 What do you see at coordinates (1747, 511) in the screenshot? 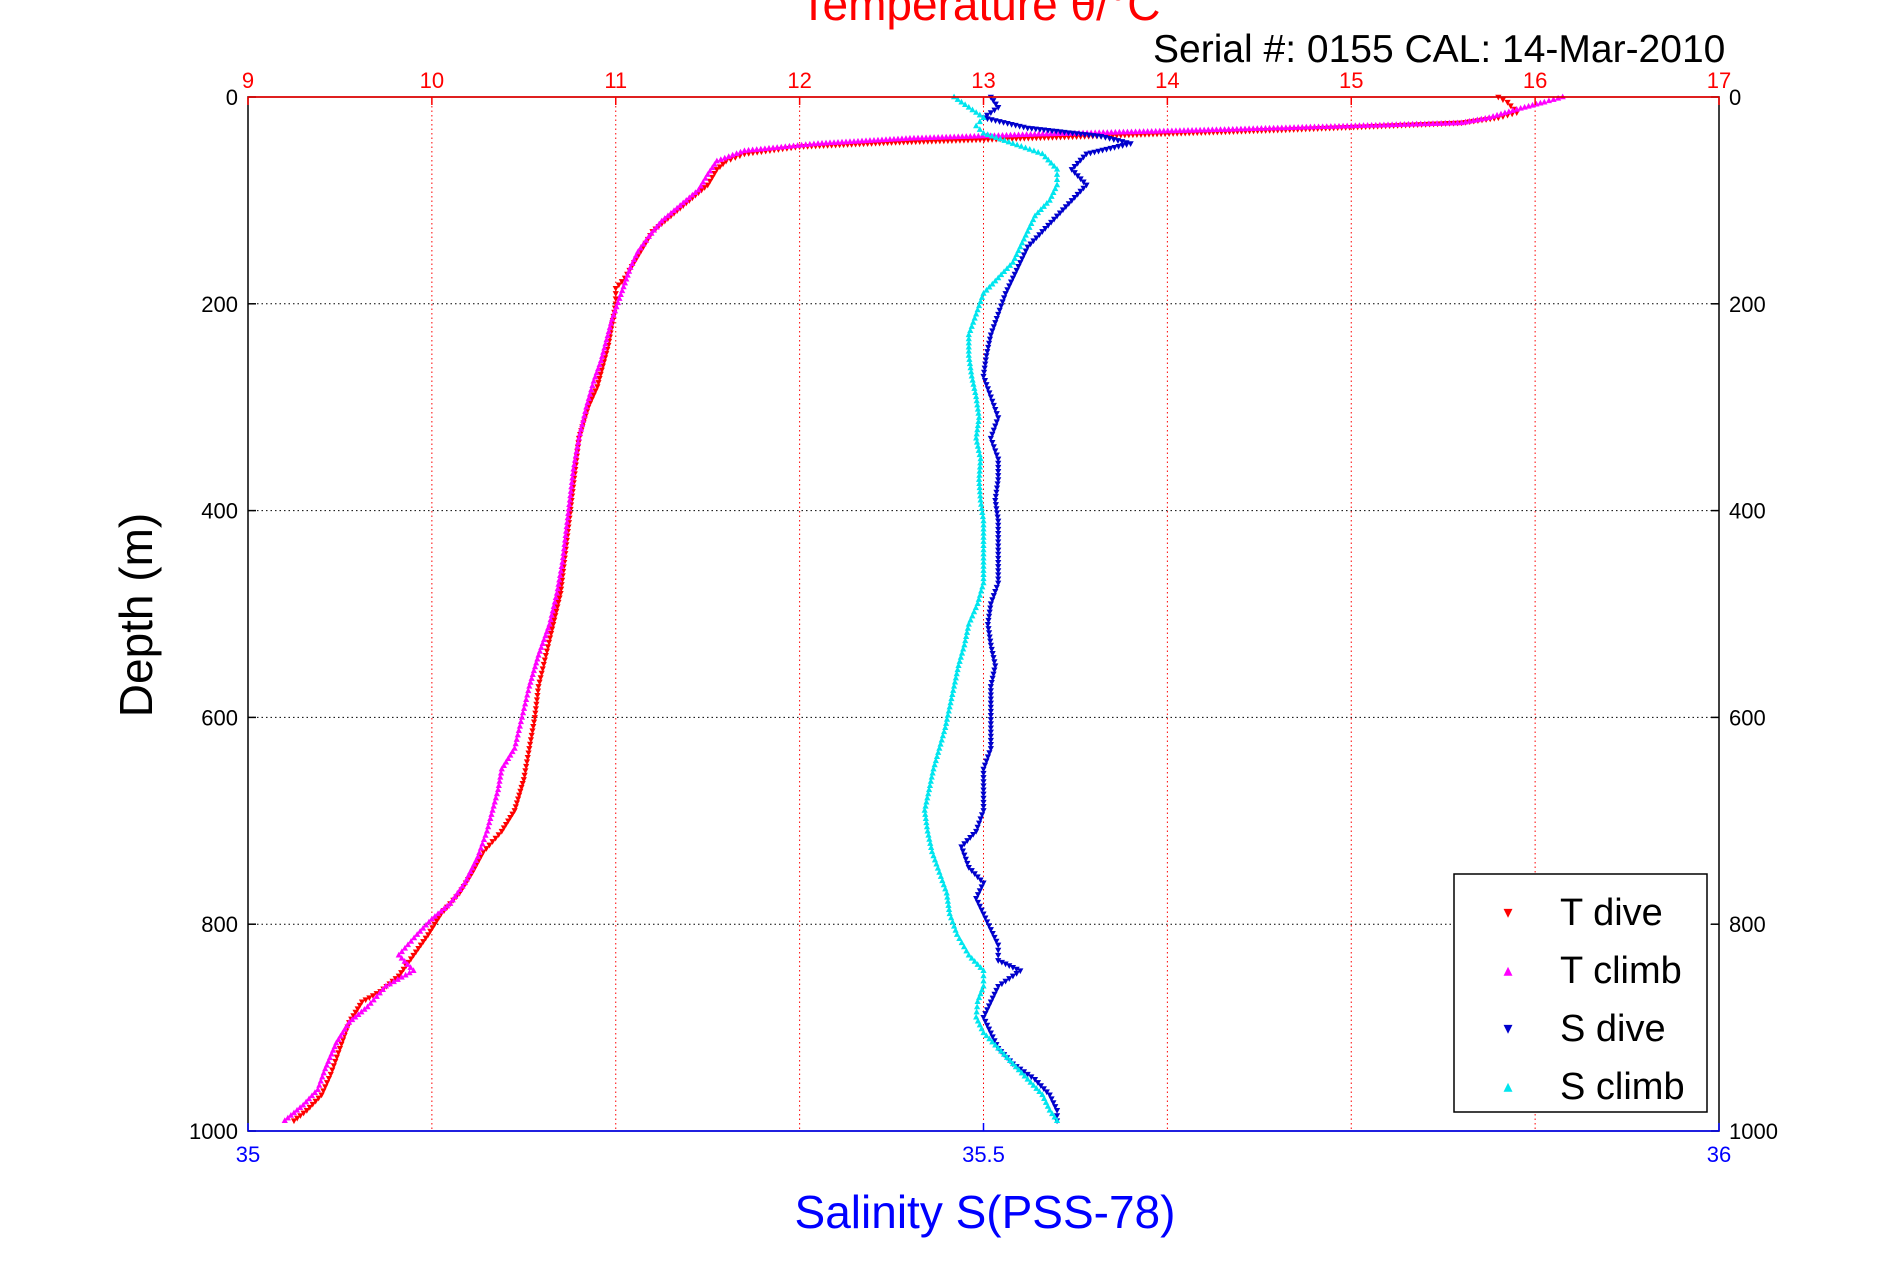
I see `tick-label-depth-right: 400` at bounding box center [1747, 511].